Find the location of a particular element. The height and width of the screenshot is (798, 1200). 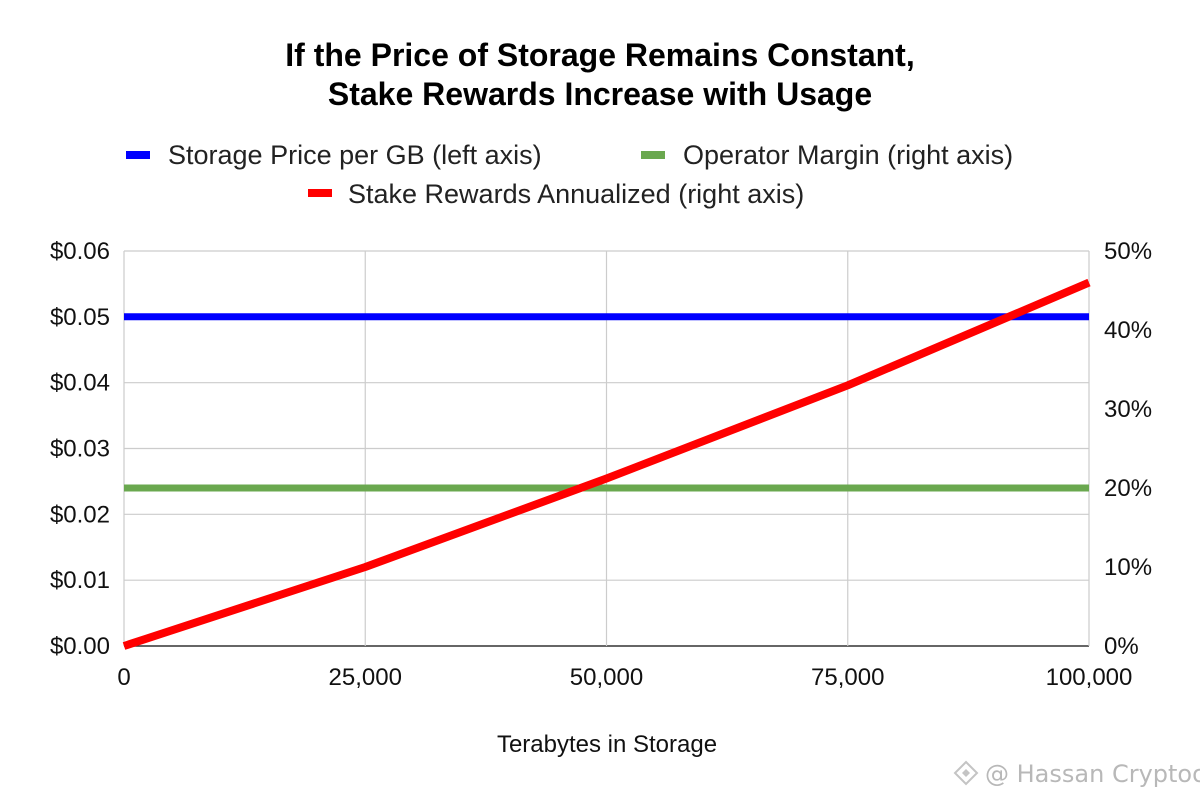

legend-label-operator-margin: Operator Margin (right axis) is located at coordinates (848, 155).